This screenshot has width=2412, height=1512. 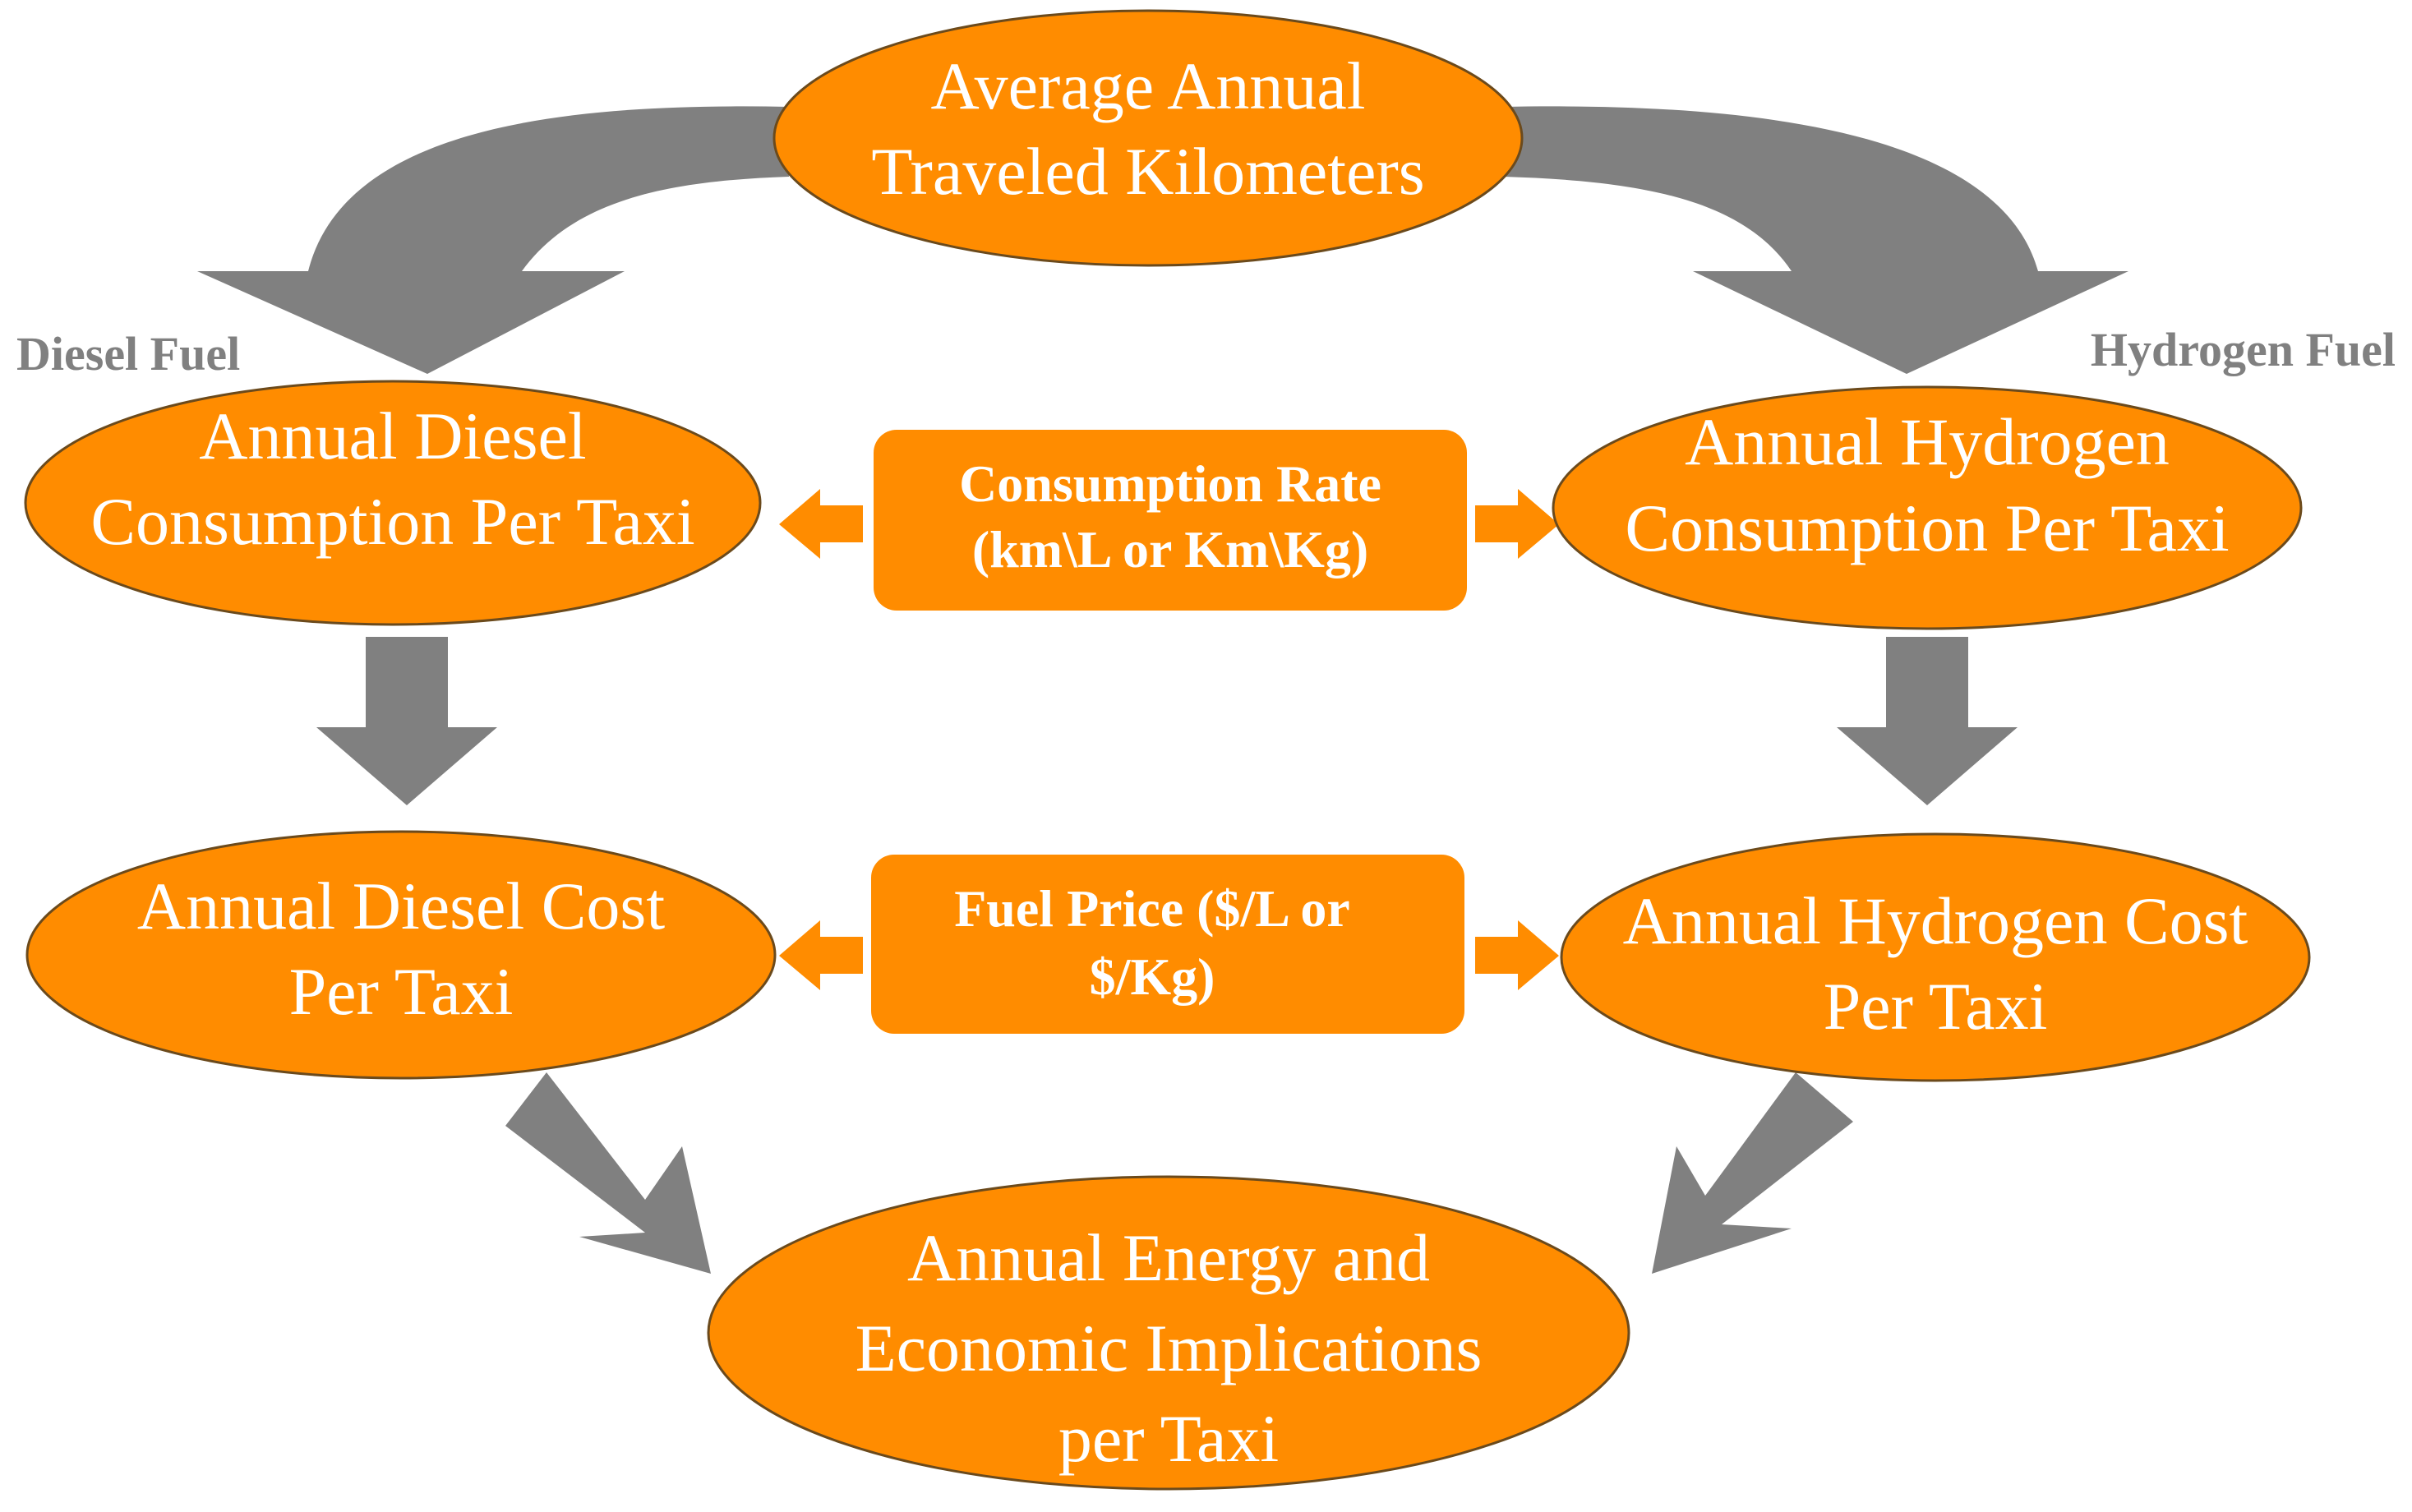 What do you see at coordinates (401, 906) in the screenshot?
I see `node-line: Annual Diesel Cost` at bounding box center [401, 906].